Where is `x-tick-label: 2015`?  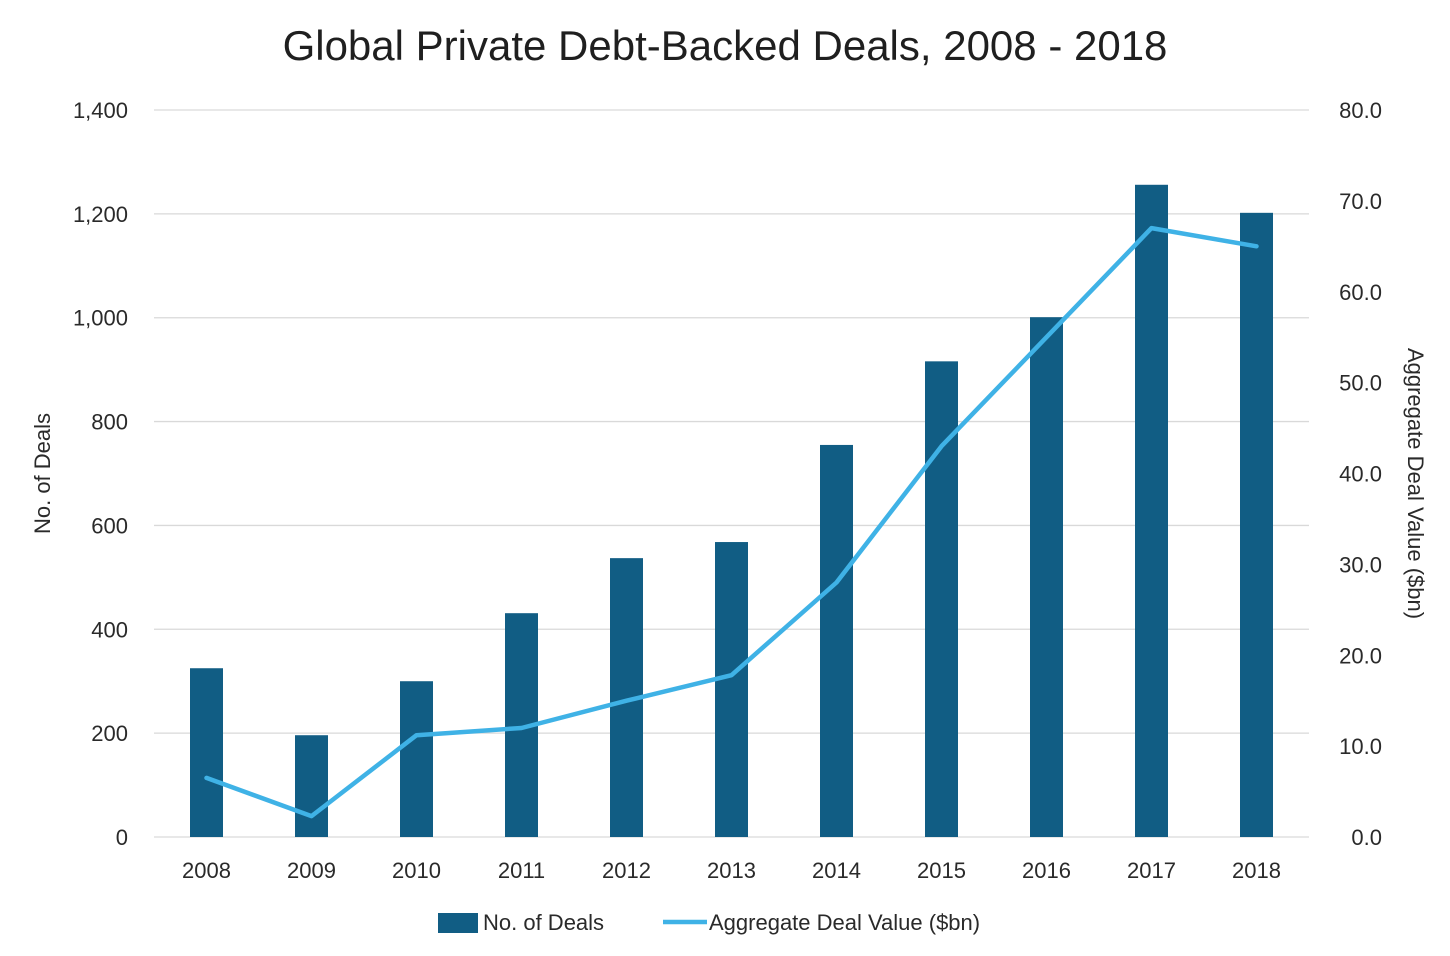
x-tick-label: 2015 is located at coordinates (941, 870).